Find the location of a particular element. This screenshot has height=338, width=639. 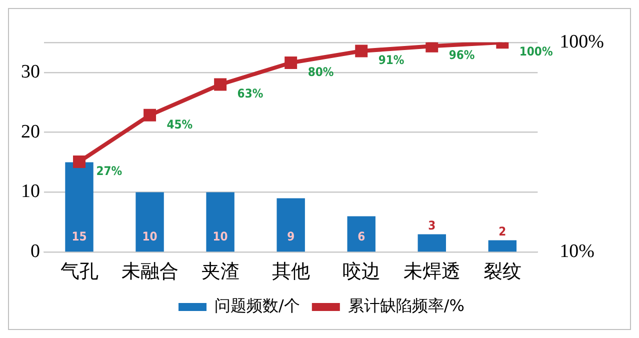

data-label: 15 is located at coordinates (79, 237).